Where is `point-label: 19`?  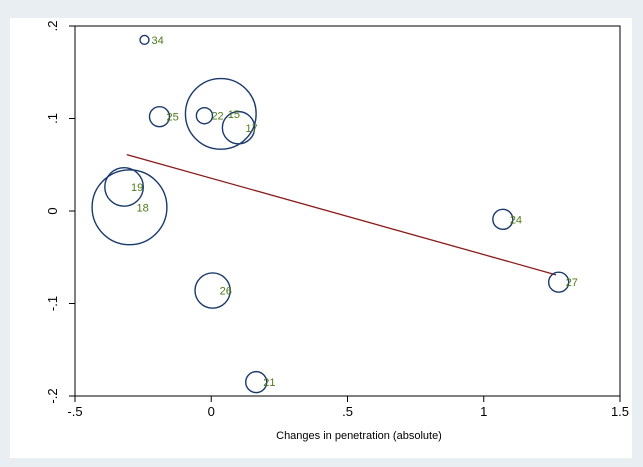 point-label: 19 is located at coordinates (137, 188).